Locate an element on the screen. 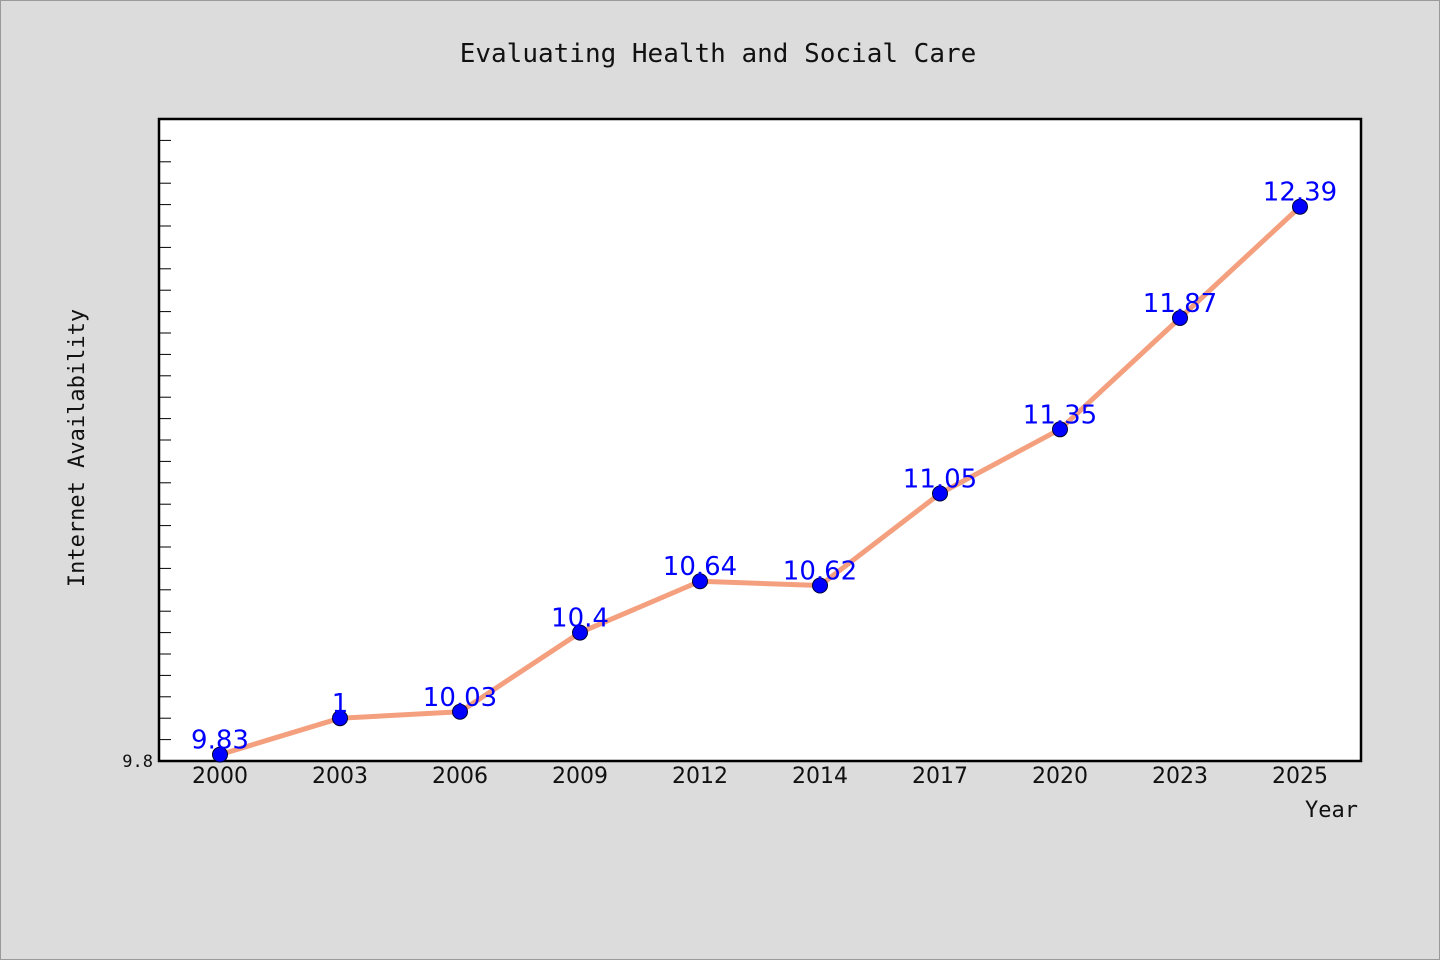 This screenshot has width=1440, height=960. x-tick-label: 2012 is located at coordinates (700, 776).